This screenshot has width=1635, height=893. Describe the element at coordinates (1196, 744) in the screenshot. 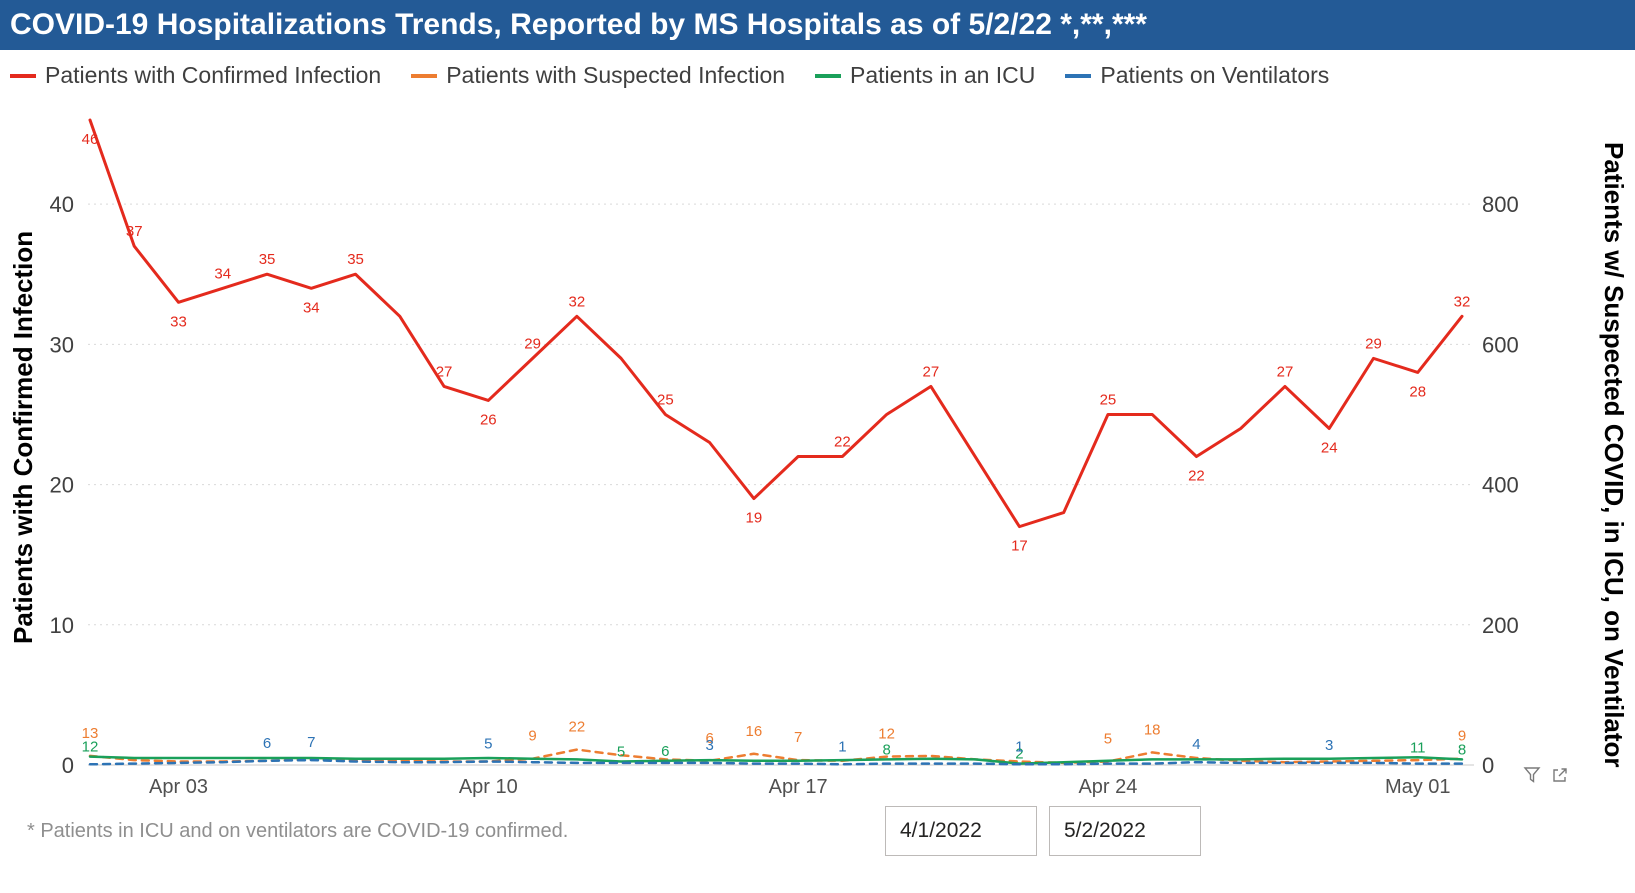

I see `point-label: 4` at that location.